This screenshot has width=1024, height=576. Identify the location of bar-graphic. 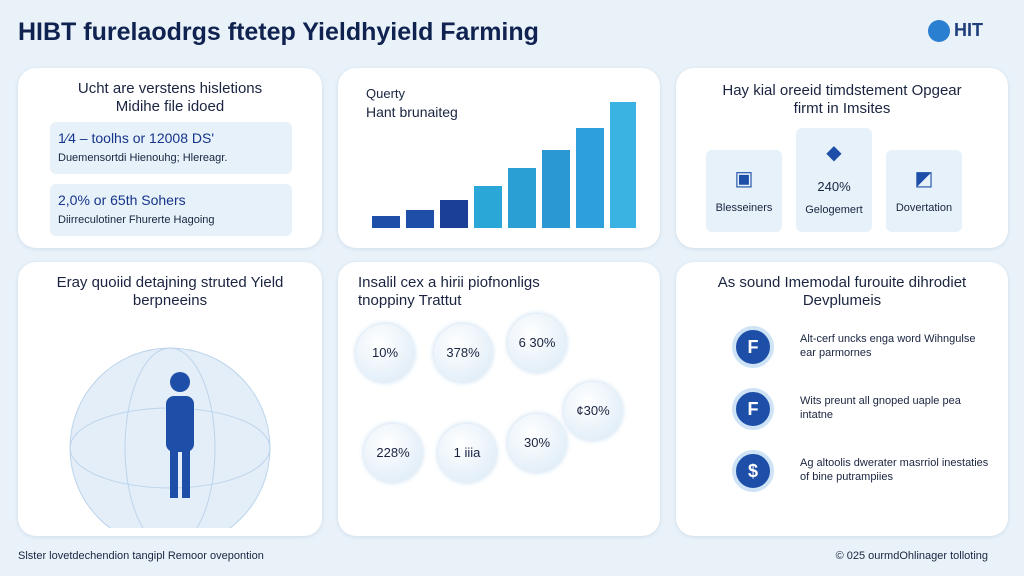
(504, 165).